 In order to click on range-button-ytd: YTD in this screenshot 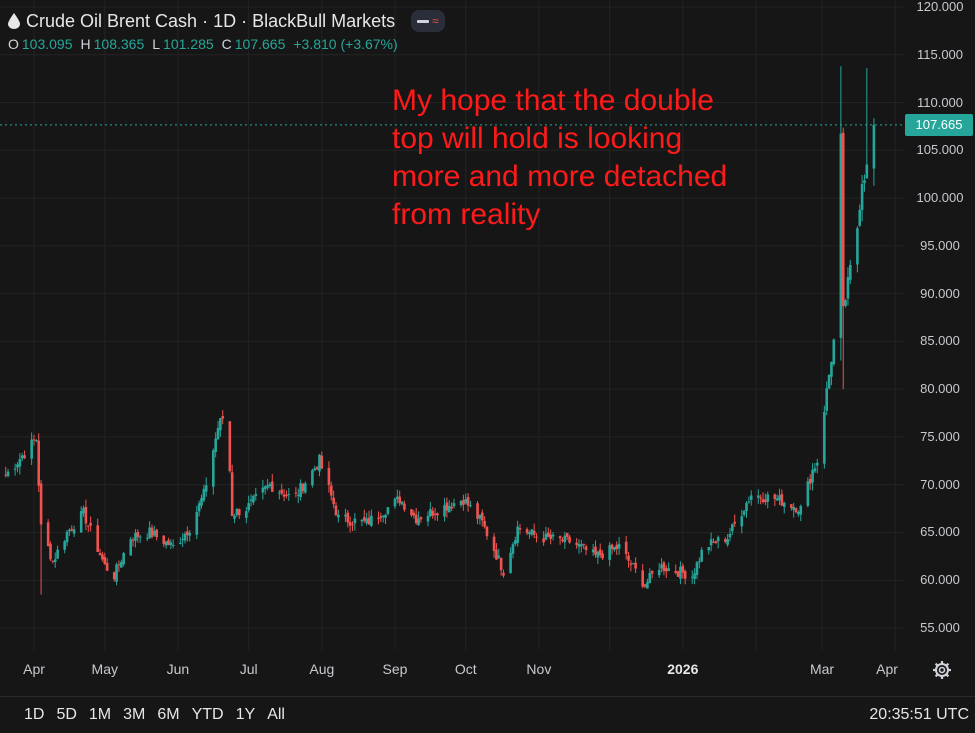, I will do `click(207, 714)`.